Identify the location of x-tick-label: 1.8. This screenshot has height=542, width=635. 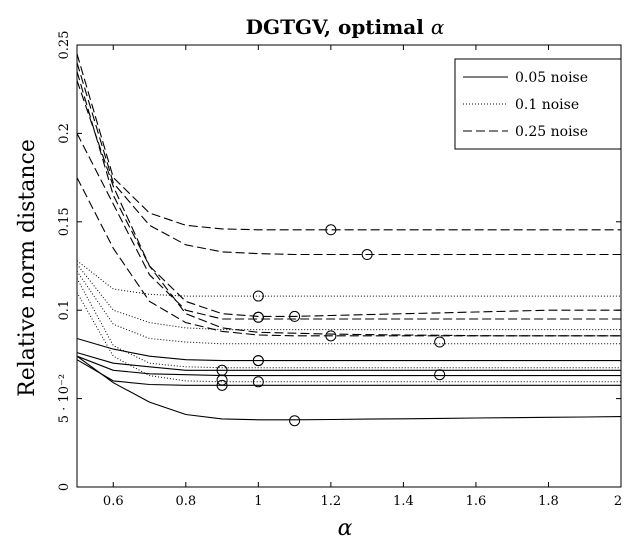
(548, 501).